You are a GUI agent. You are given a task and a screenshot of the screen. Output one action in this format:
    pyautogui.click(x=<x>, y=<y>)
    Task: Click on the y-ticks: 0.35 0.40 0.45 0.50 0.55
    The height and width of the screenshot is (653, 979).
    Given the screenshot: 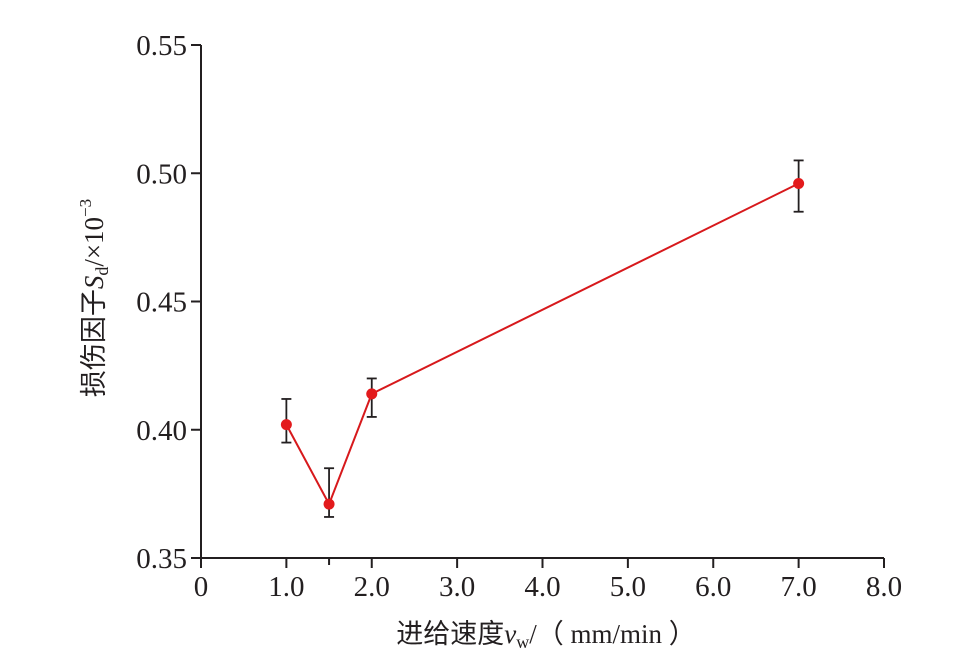 What is the action you would take?
    pyautogui.click(x=168, y=302)
    